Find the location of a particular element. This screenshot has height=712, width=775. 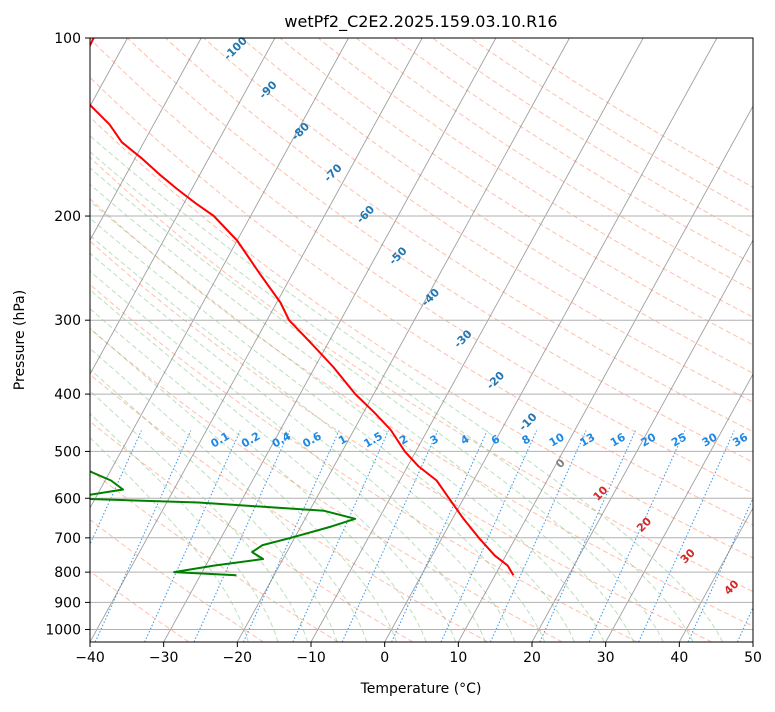

x-tick-label: 30 is located at coordinates (606, 658).